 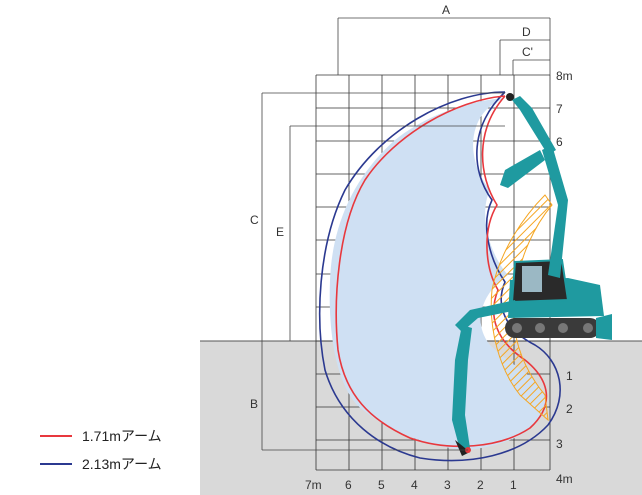 I want to click on right-scale-label: 8m, so click(x=564, y=76).